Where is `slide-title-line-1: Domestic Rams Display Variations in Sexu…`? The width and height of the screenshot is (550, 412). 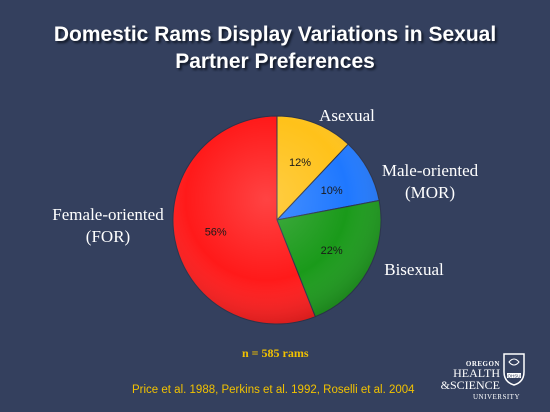
slide-title-line-1: Domestic Rams Display Variations in Sexu… is located at coordinates (275, 34).